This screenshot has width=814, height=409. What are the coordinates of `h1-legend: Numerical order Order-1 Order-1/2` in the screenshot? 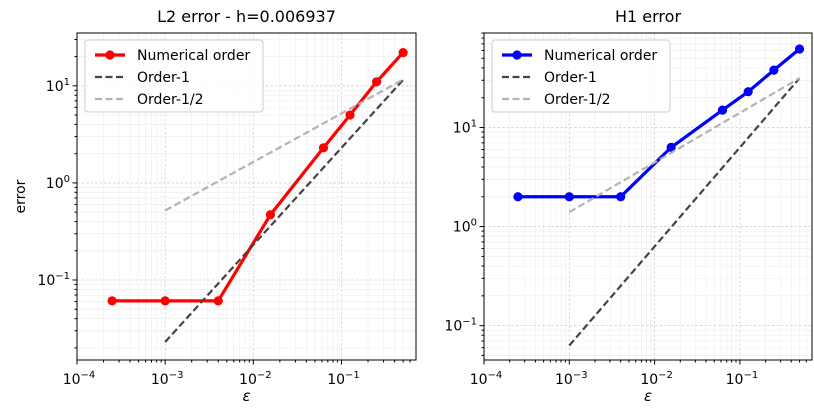 It's located at (581, 76).